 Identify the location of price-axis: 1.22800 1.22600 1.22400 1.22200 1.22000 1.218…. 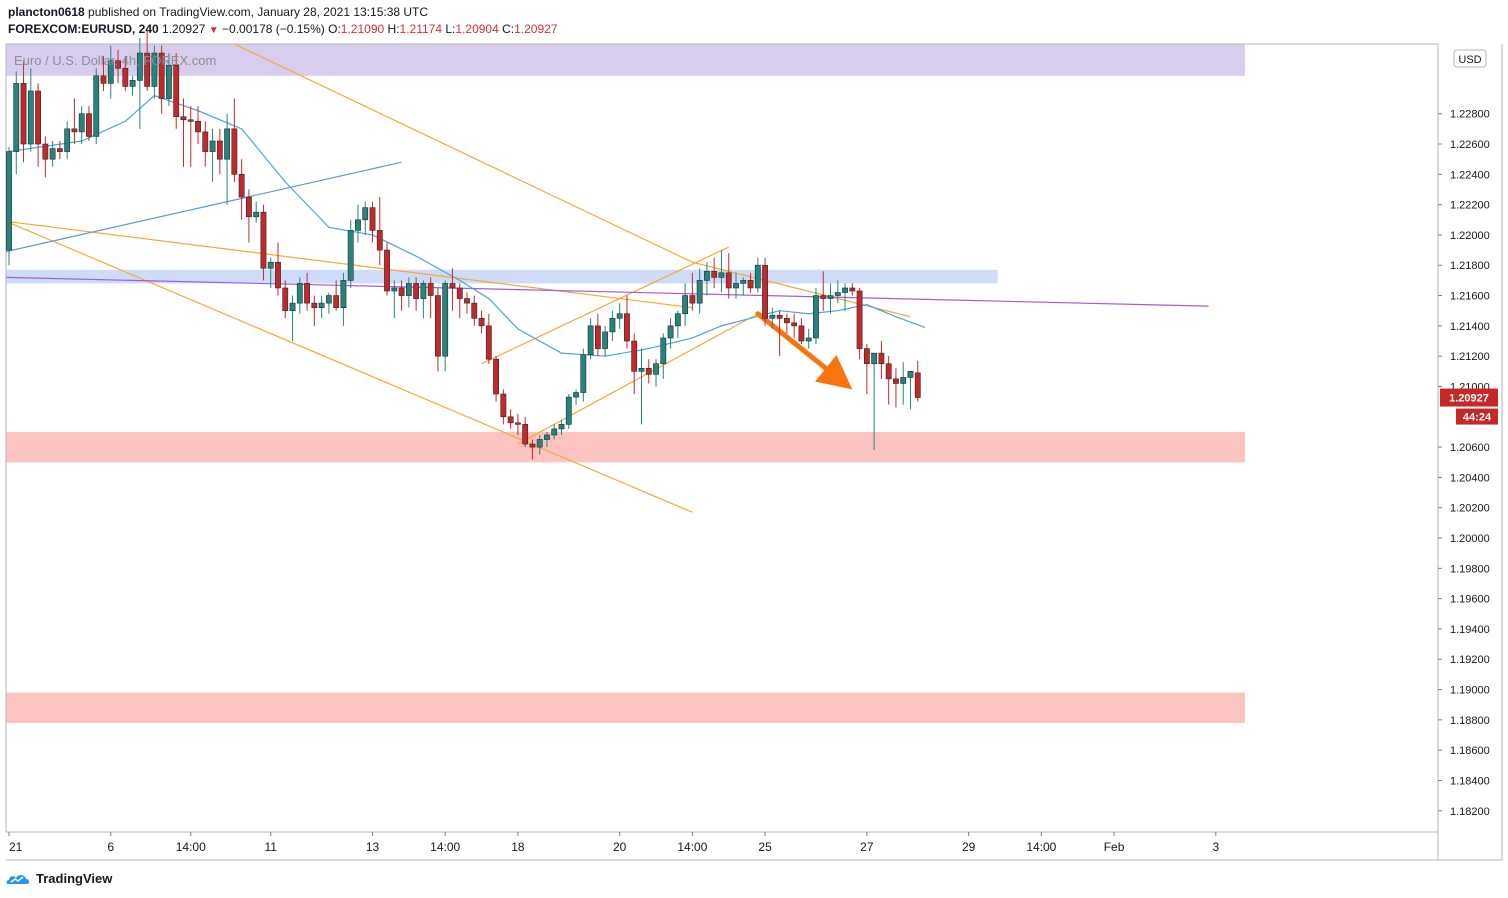
(1464, 463).